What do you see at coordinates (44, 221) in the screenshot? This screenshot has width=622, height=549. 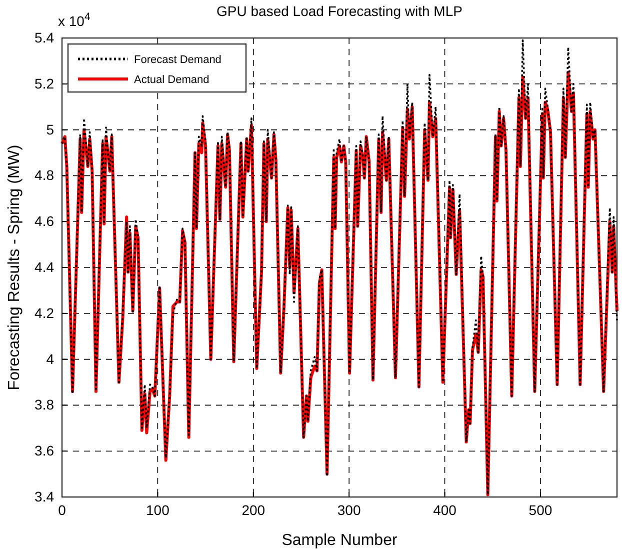 I see `y-tick-label: 4.6` at bounding box center [44, 221].